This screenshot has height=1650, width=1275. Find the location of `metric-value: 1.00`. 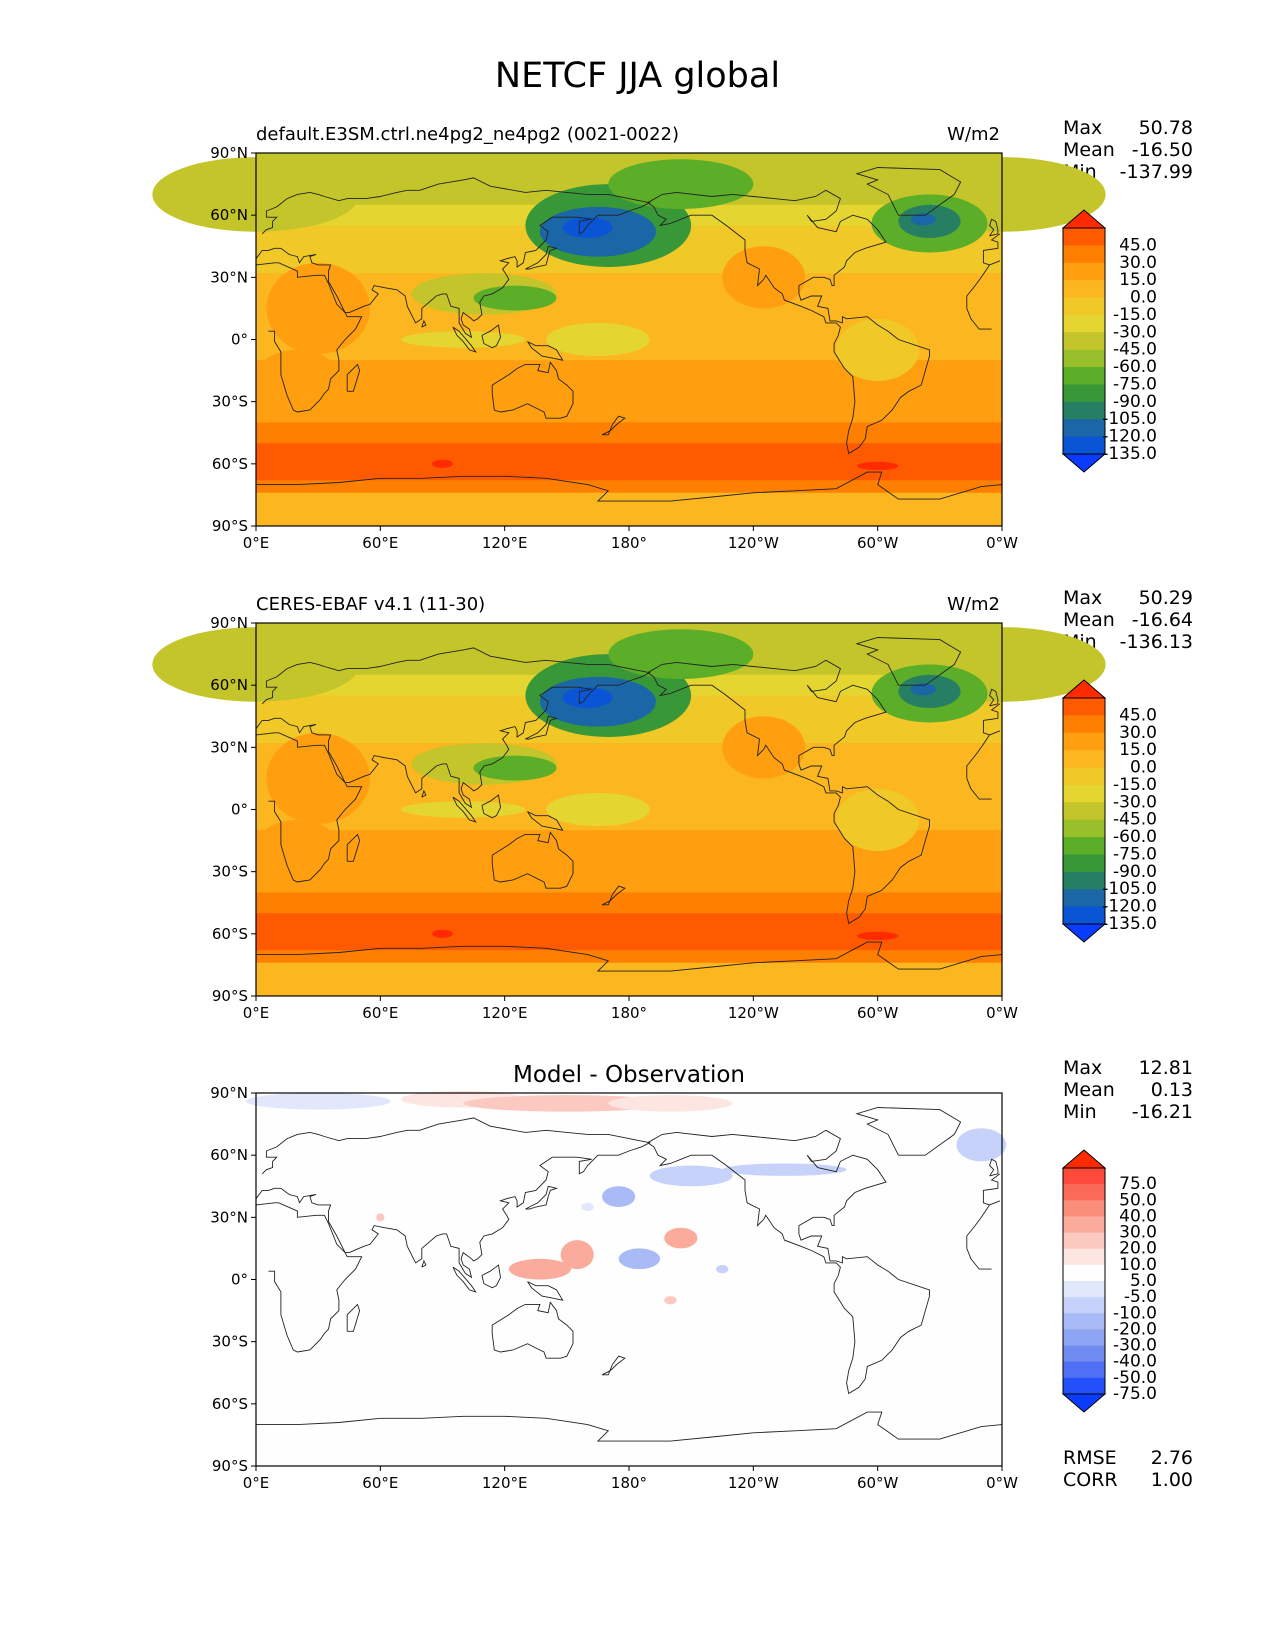

metric-value: 1.00 is located at coordinates (1171, 1480).